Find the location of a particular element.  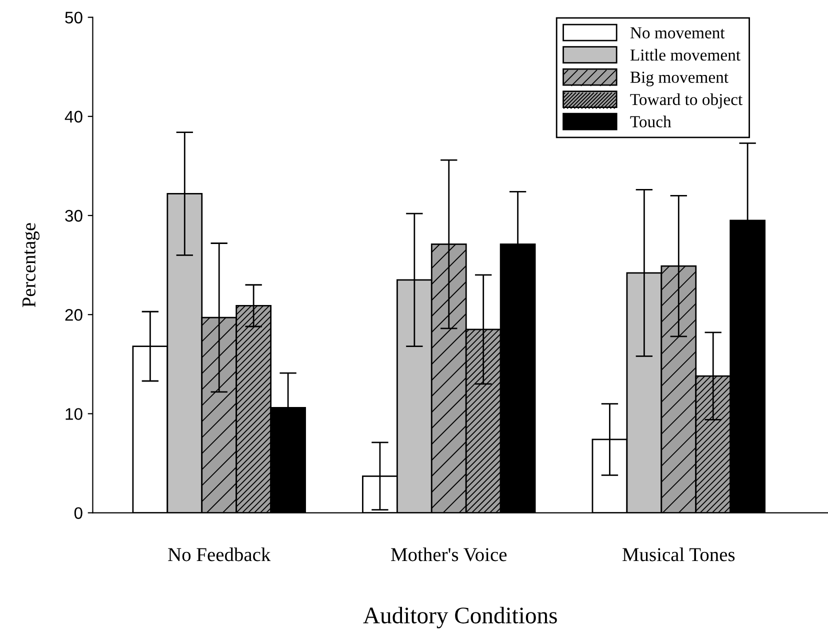

y-tick-label: 40 is located at coordinates (73, 116).